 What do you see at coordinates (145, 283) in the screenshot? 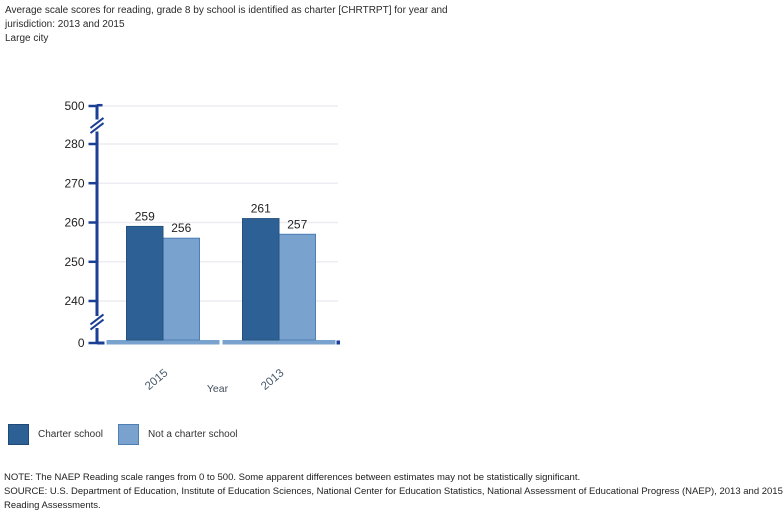
I see `bar-charter-2015` at bounding box center [145, 283].